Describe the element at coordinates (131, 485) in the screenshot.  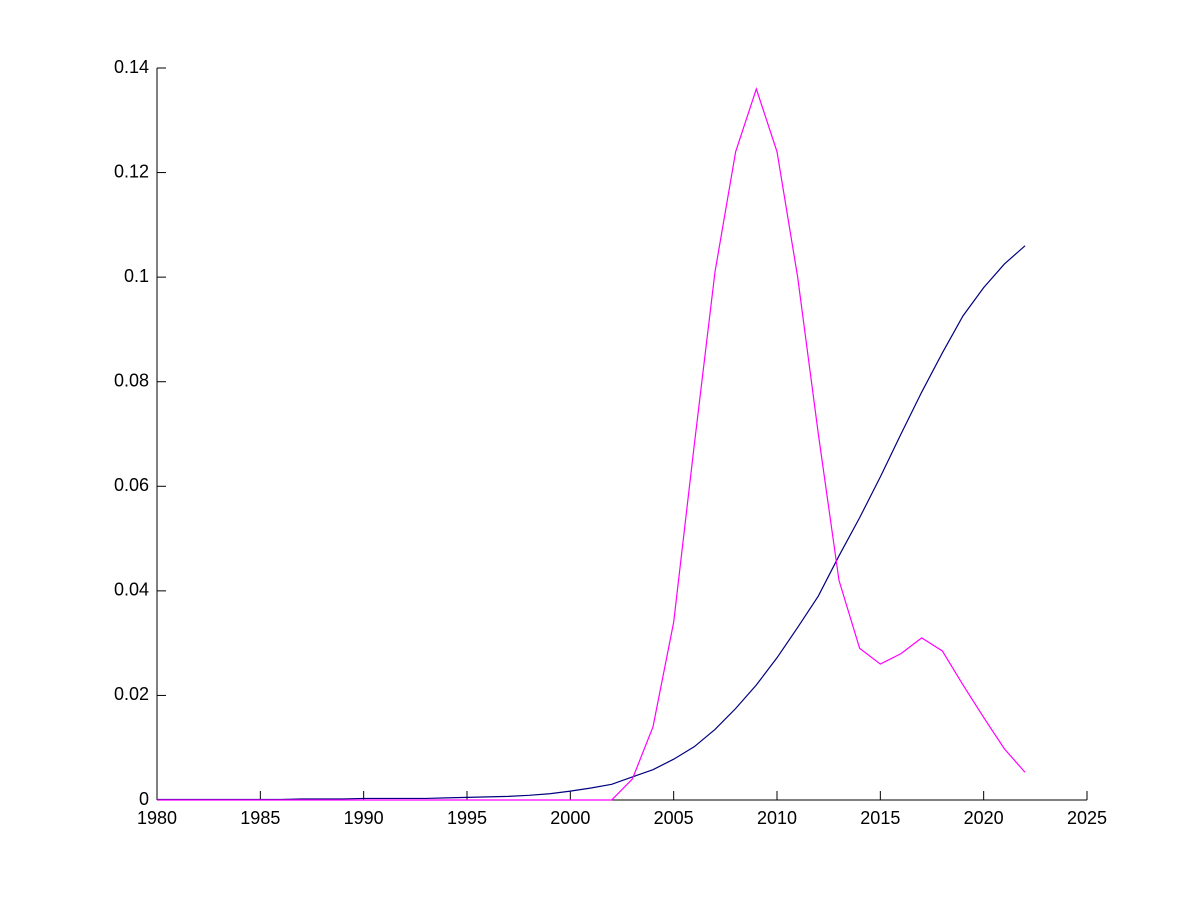
I see `y-tick-label: 0.06` at that location.